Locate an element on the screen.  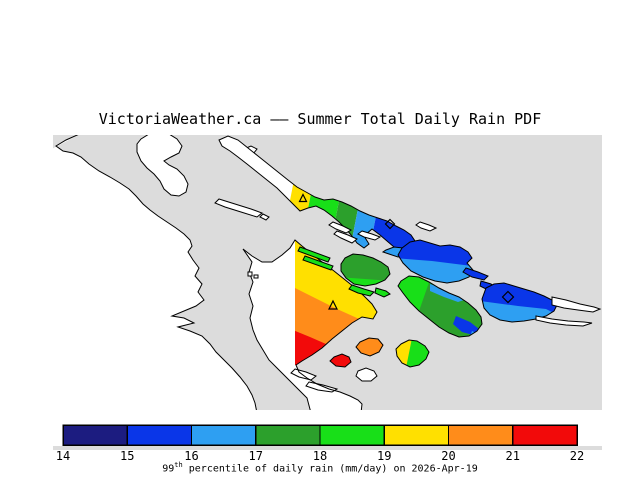
colorbar is located at coordinates (327, 437).